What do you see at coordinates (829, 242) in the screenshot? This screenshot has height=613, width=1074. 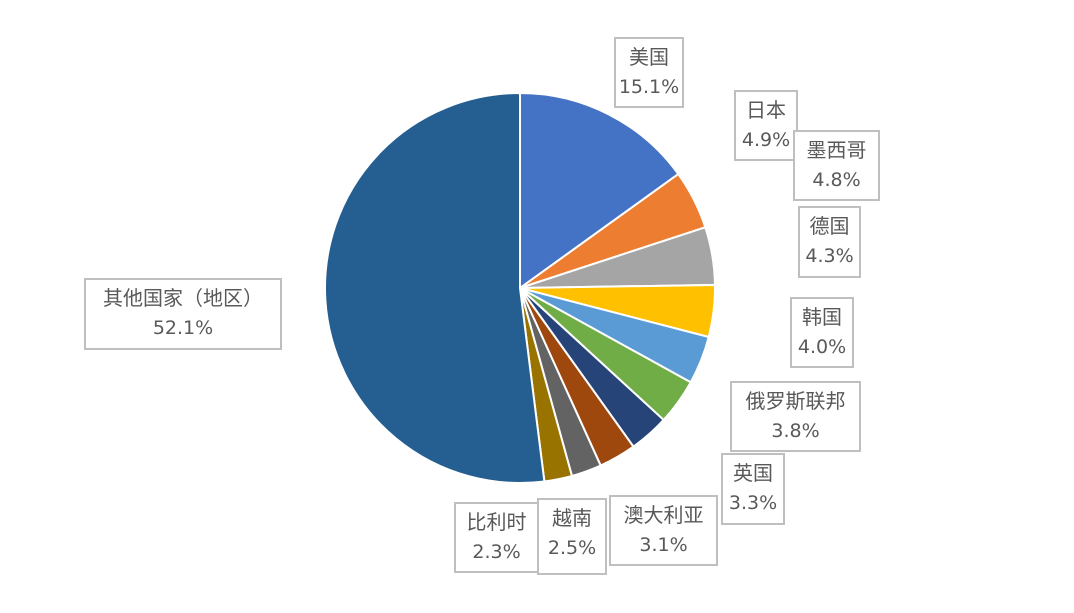 I see `data-label-germany: 德国 4.3%` at bounding box center [829, 242].